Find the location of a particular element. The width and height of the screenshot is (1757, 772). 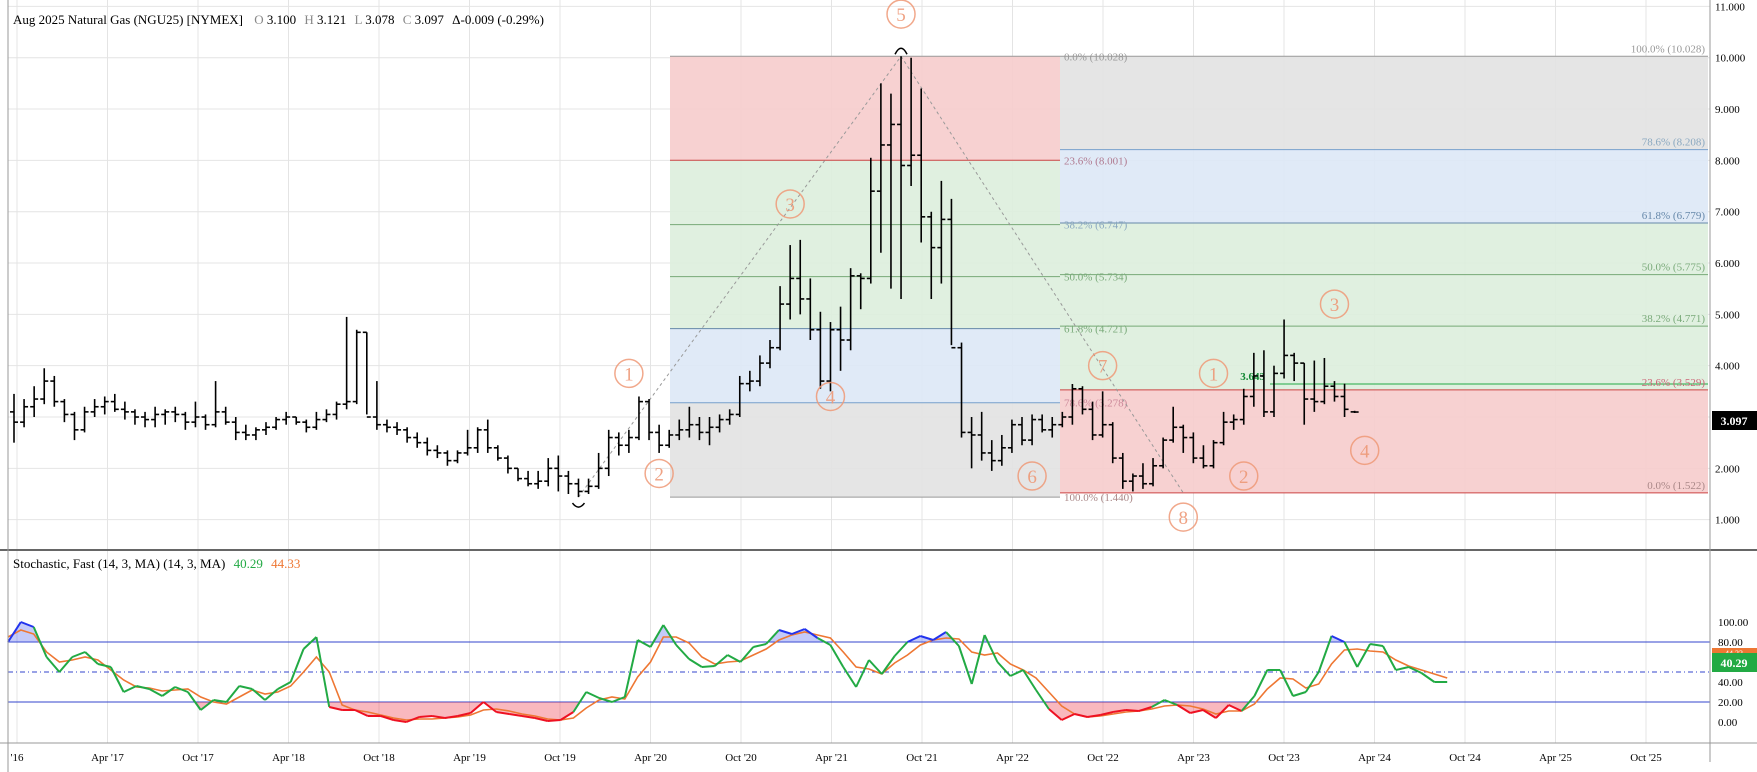

price-tick-label-5: 6.000 is located at coordinates (1727, 264).